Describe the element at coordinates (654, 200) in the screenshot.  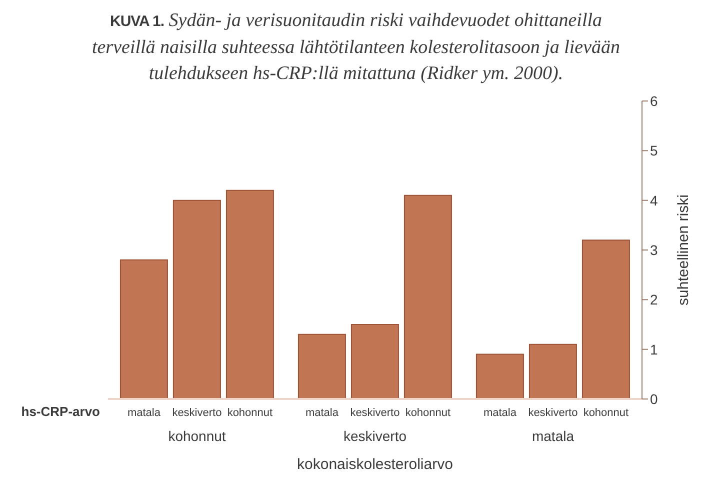
I see `y-tick-label: 4` at that location.